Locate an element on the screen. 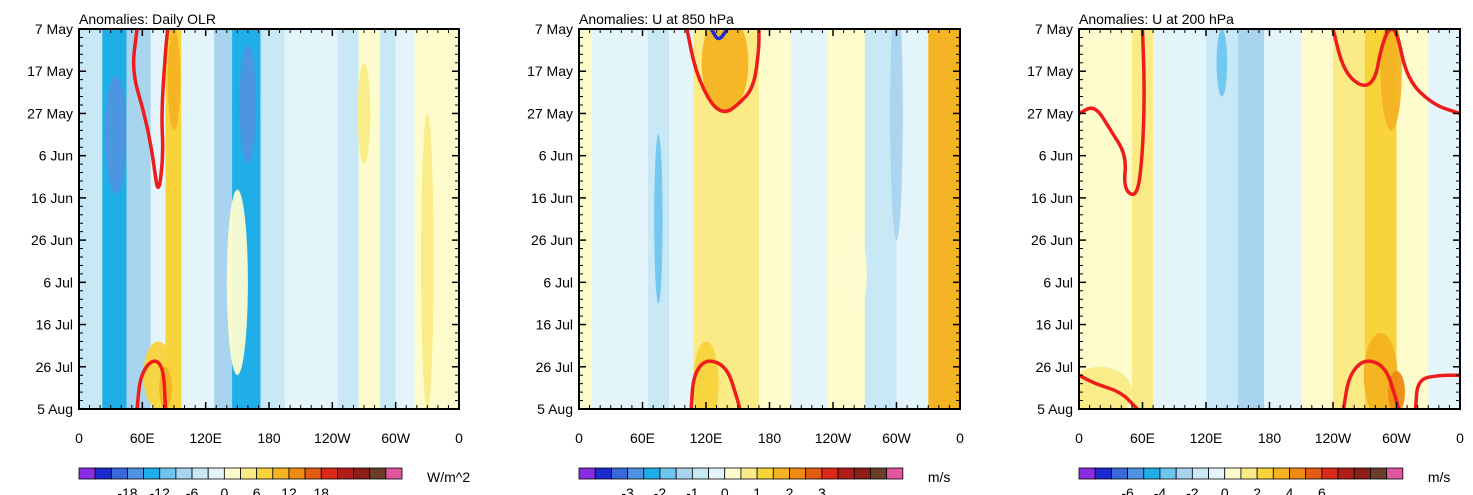 The image size is (1473, 495). y-tick-label: 16 Jul is located at coordinates (1054, 325).